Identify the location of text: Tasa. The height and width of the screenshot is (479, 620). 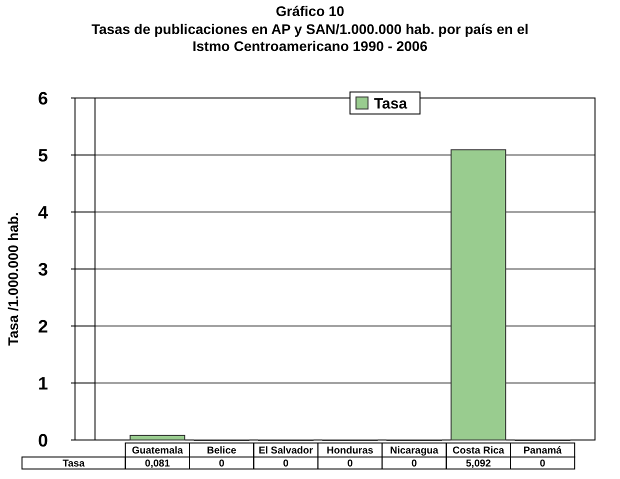
(73, 464).